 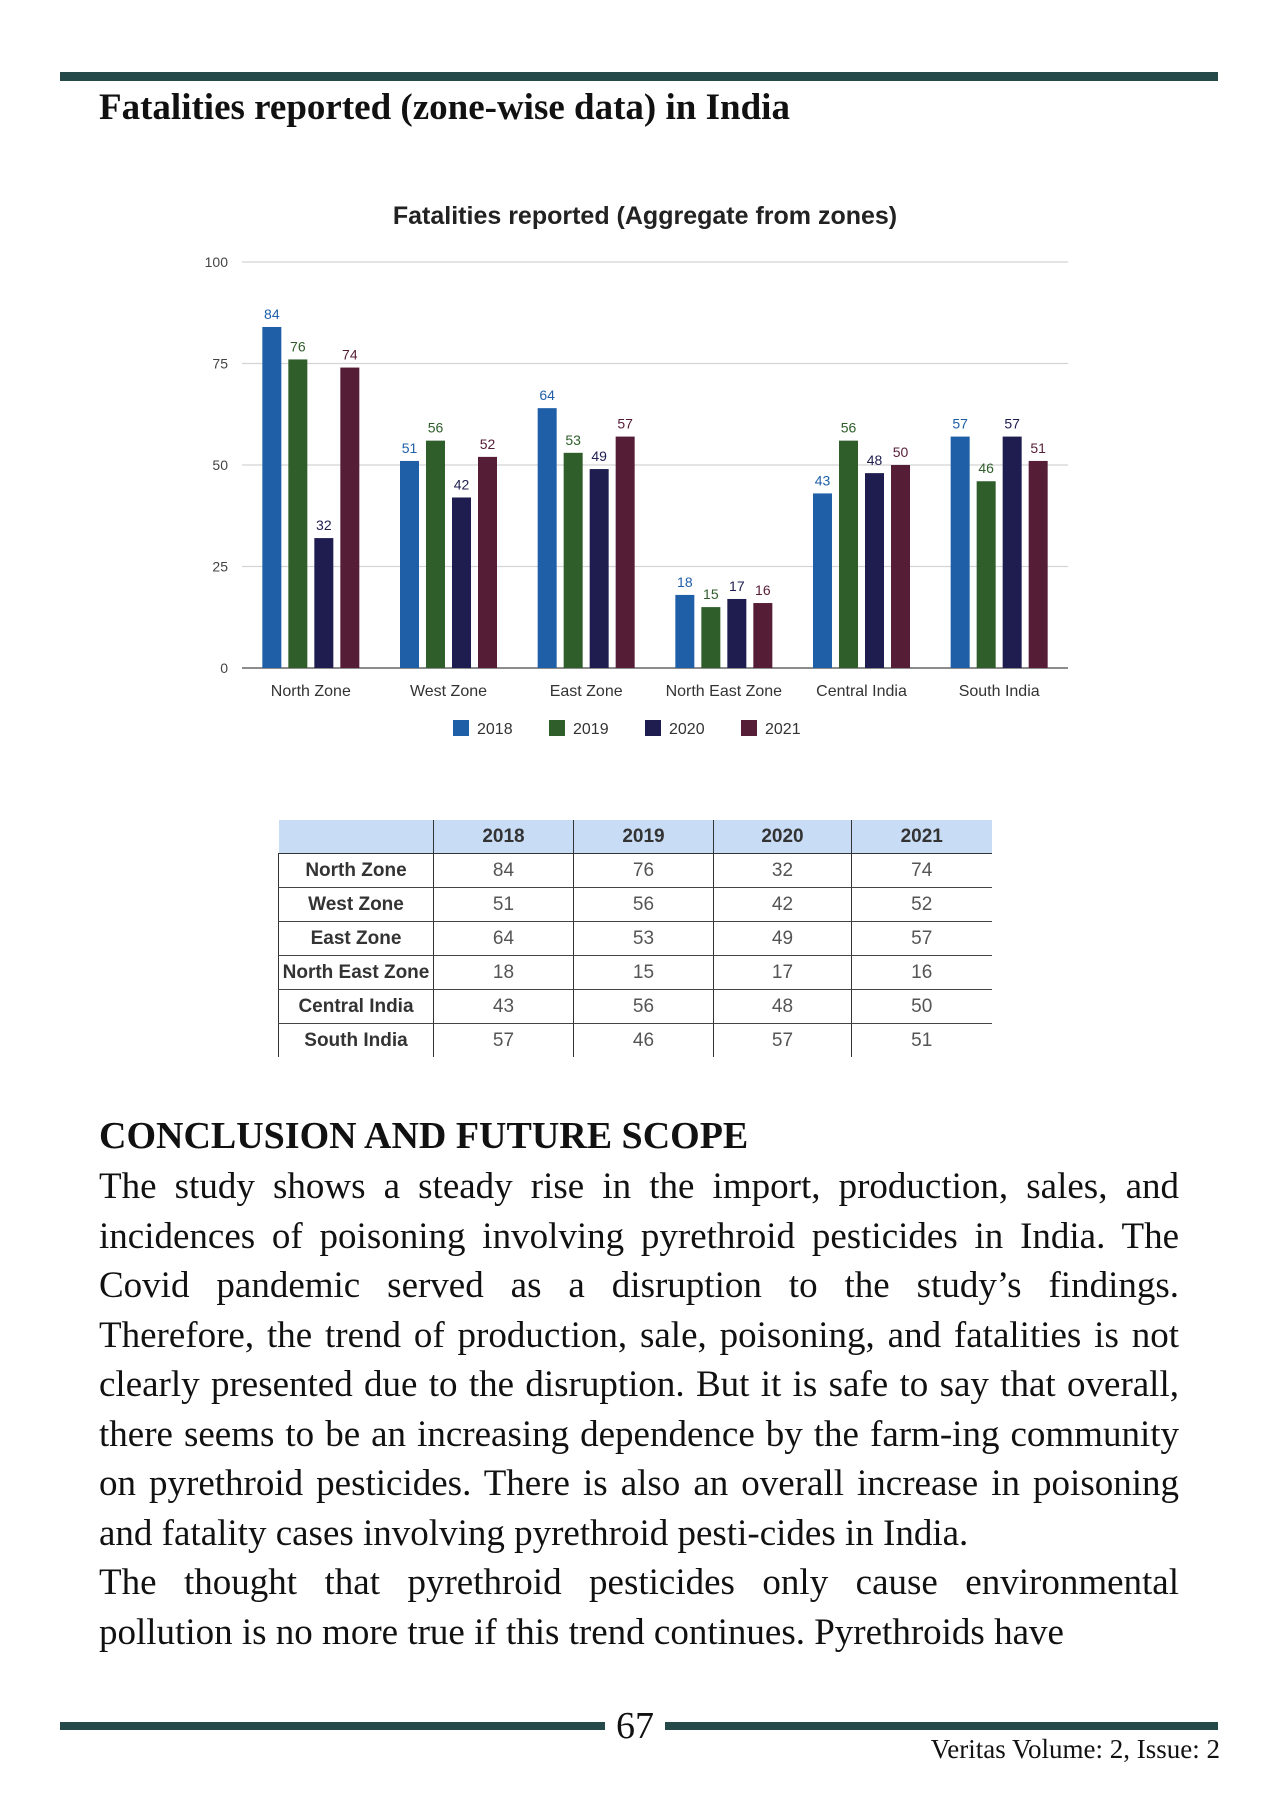 I want to click on x-tick-label: North Zone, so click(x=311, y=691).